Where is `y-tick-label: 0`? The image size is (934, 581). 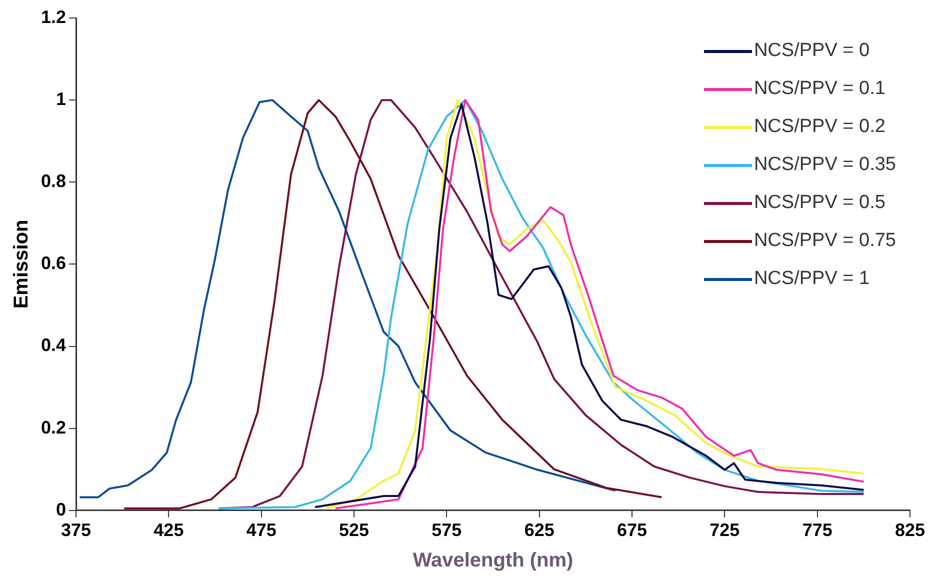 y-tick-label: 0 is located at coordinates (61, 509).